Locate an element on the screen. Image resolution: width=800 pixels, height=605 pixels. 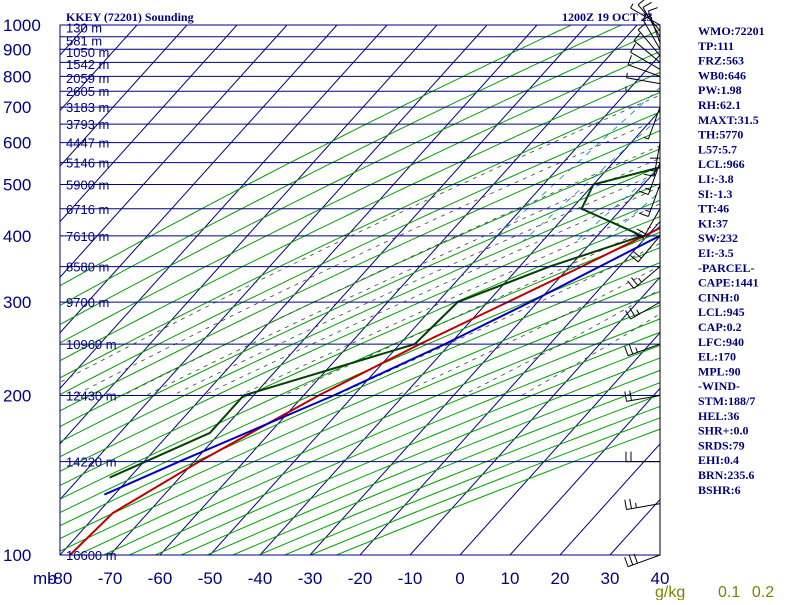
index-item: LFC:940 is located at coordinates (721, 342).